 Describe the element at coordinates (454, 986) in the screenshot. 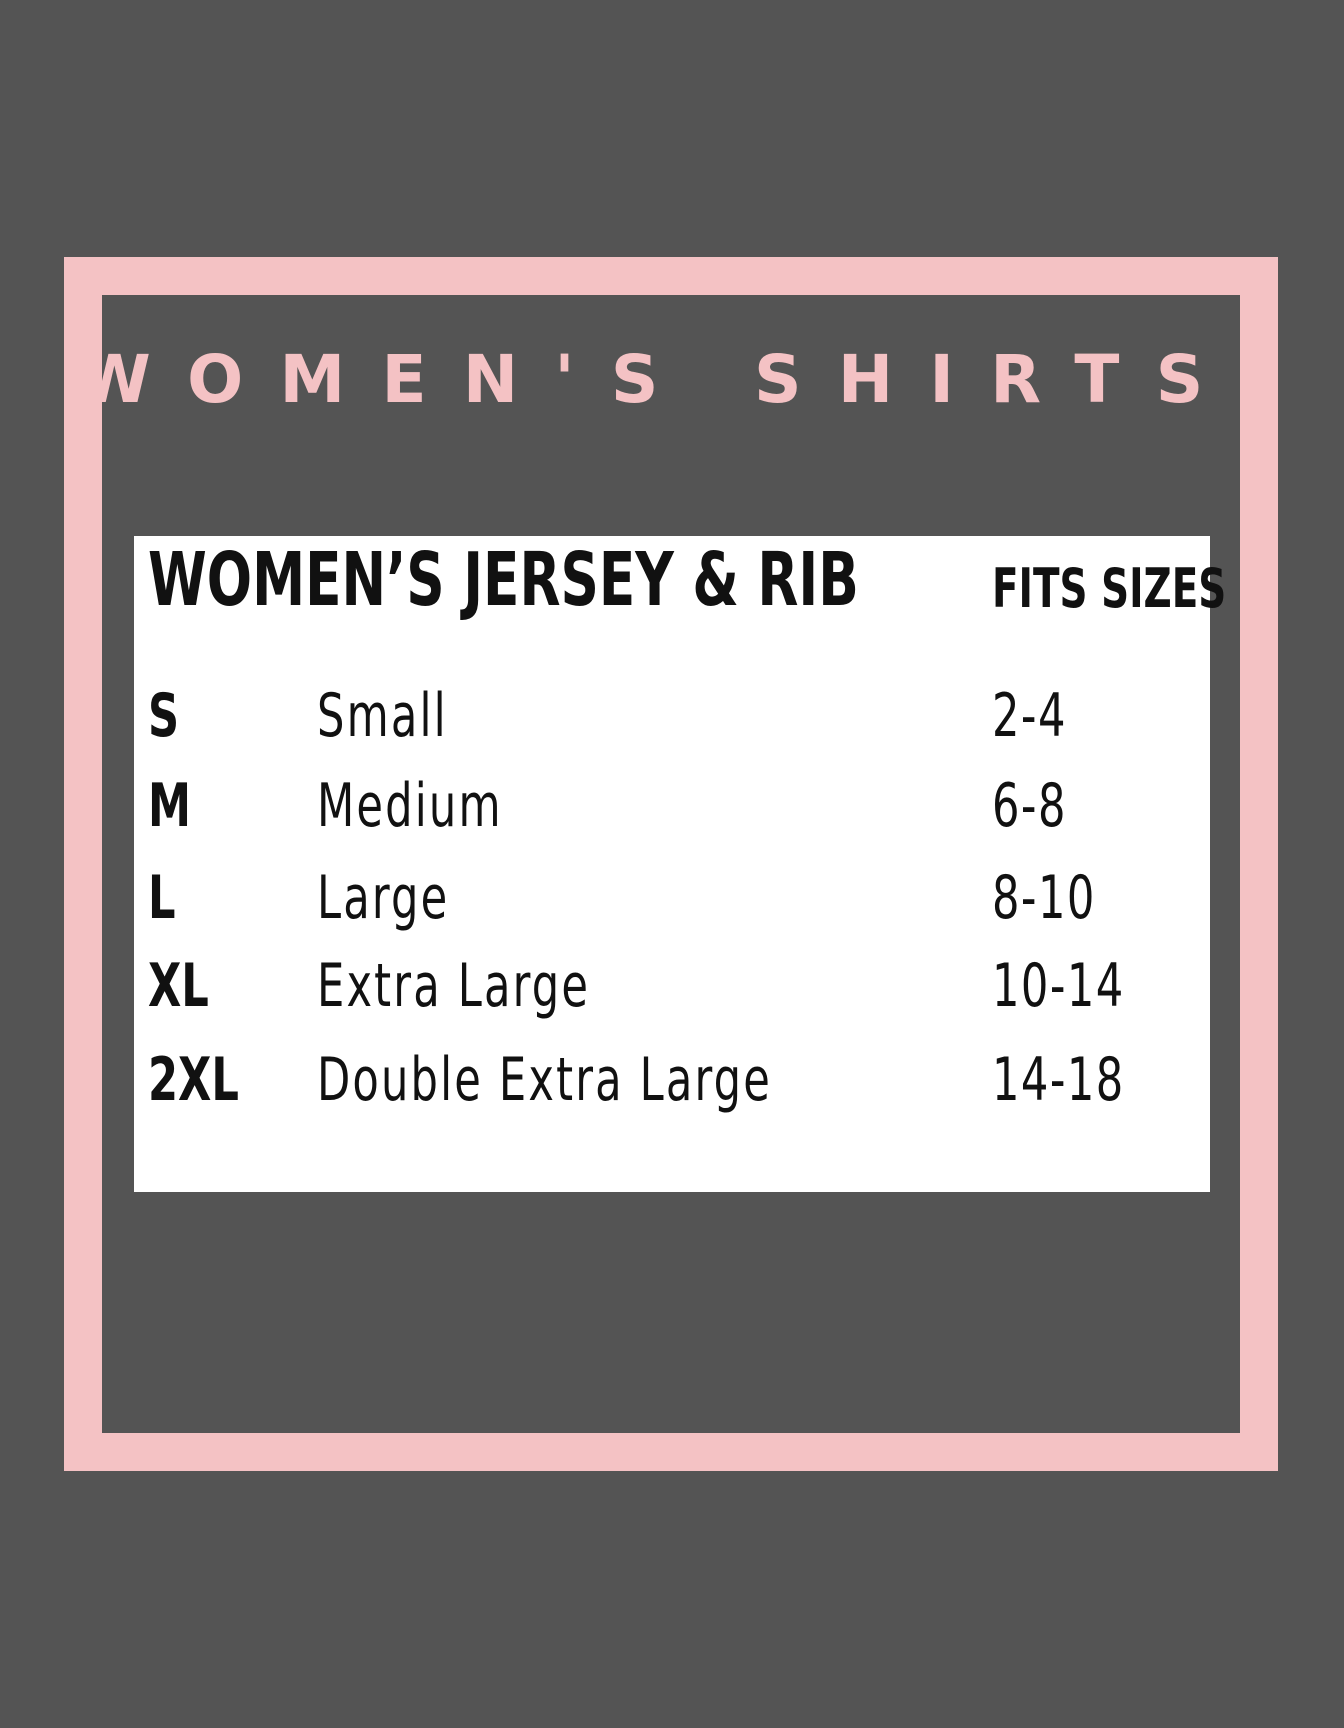

I see `size-name: Extra Large` at that location.